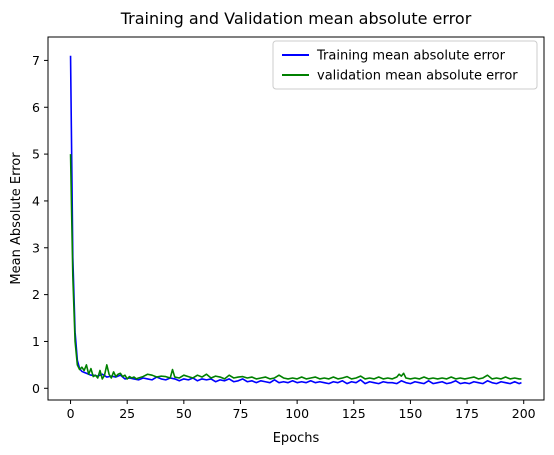  What do you see at coordinates (354, 413) in the screenshot?
I see `x-tick-label: 125` at bounding box center [354, 413].